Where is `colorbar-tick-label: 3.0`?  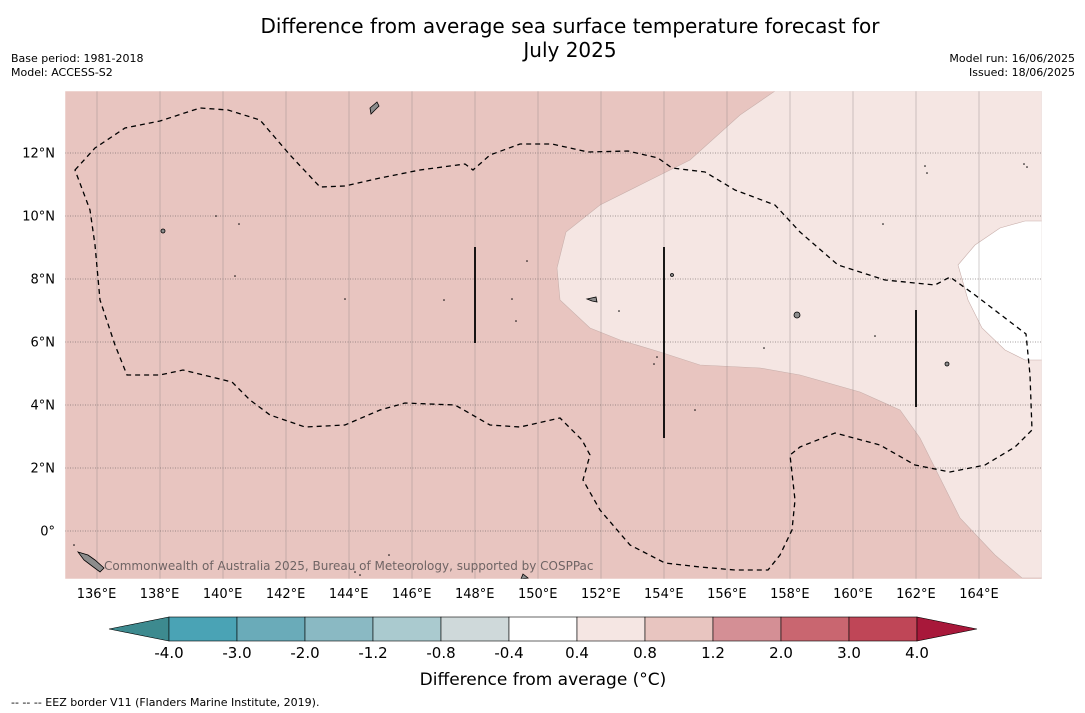 colorbar-tick-label: 3.0 is located at coordinates (849, 653).